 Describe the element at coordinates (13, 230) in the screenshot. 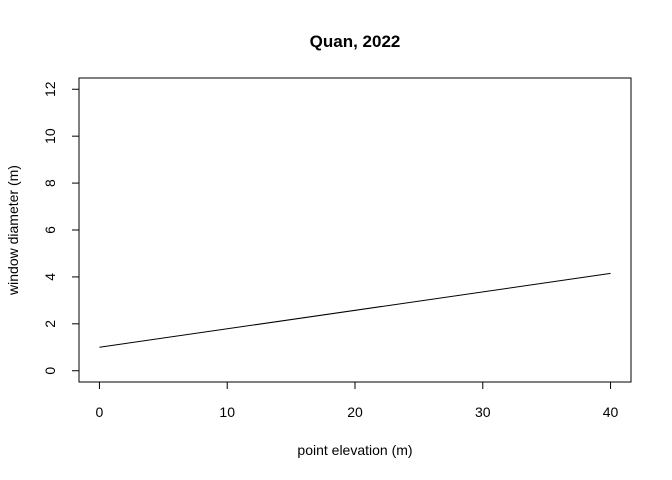

I see `y-axis-label: window diameter (m)` at that location.